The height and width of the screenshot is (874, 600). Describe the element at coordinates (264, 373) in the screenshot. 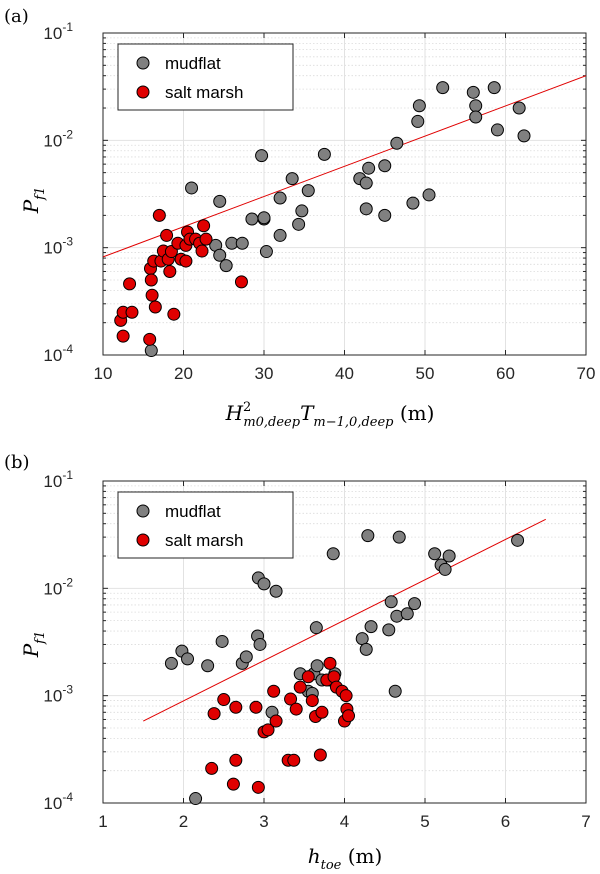

I see `x-tick-label: 30` at that location.